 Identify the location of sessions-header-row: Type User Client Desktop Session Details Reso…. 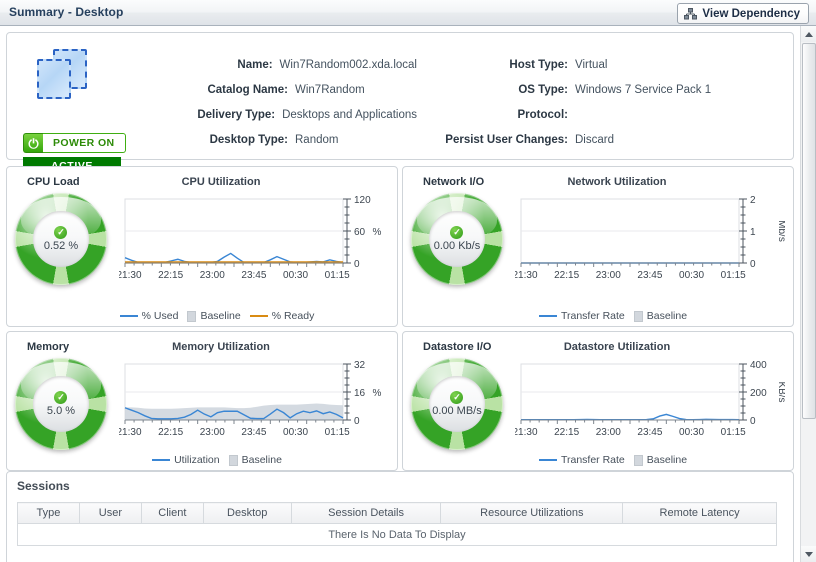
(397, 513).